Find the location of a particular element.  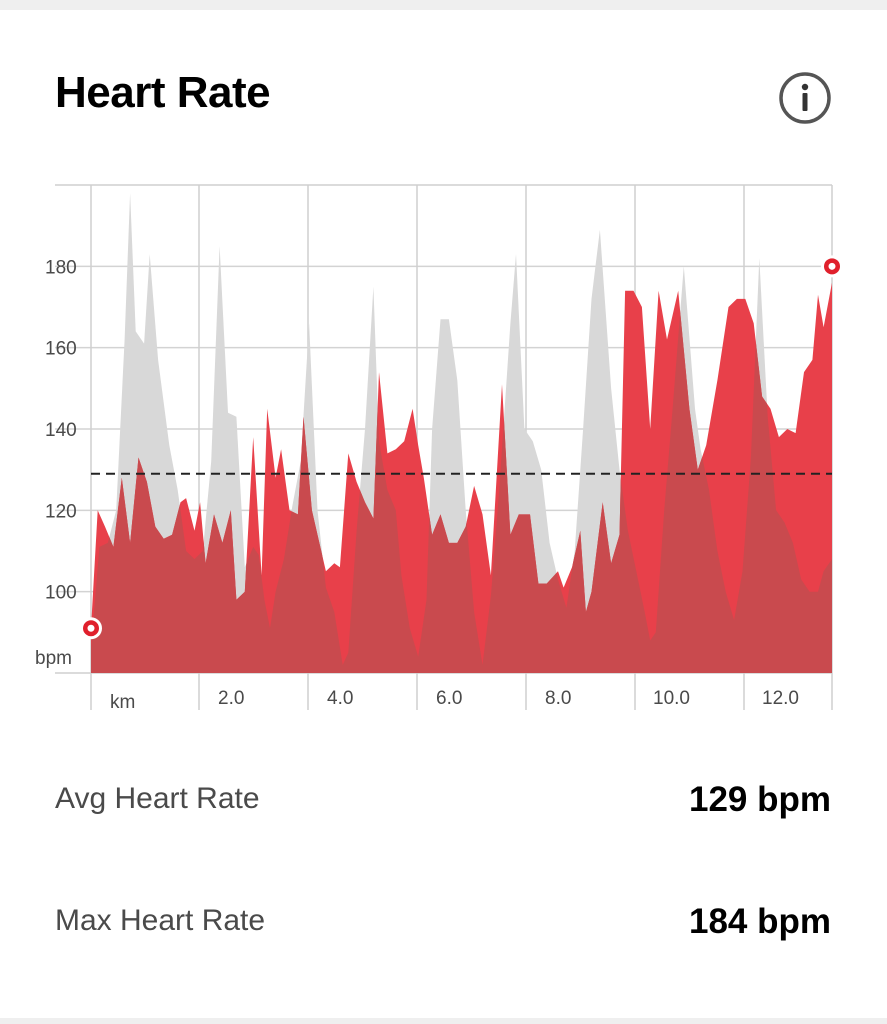

end-marker is located at coordinates (832, 266).